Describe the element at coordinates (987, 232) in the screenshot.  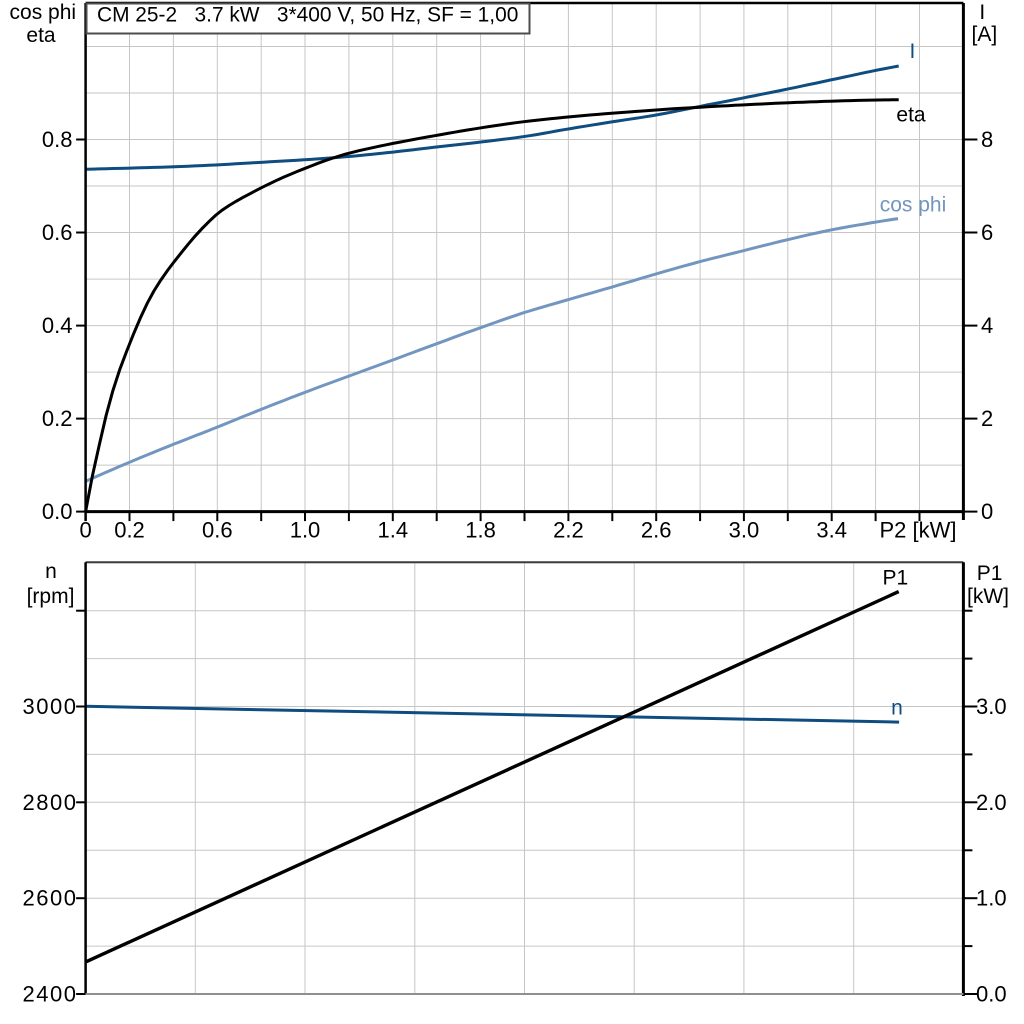
I see `svg-text: 6` at that location.